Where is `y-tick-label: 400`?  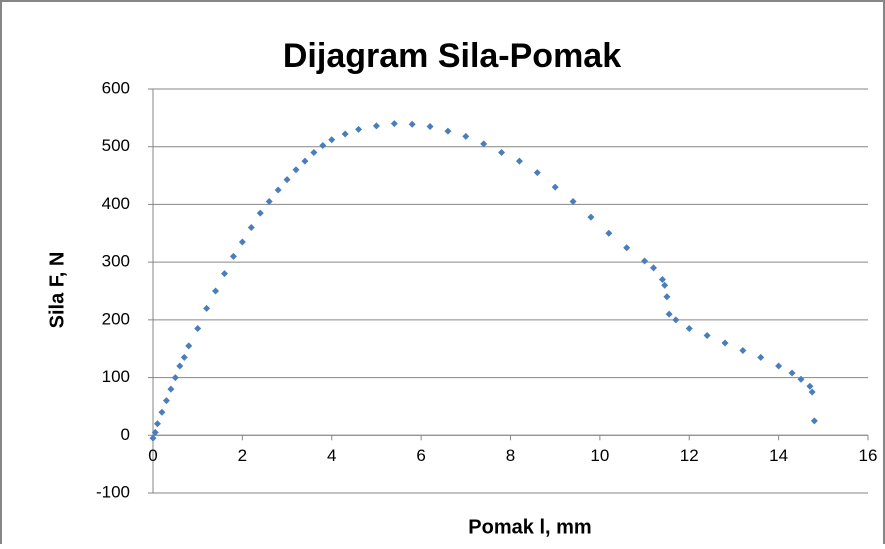 y-tick-label: 400 is located at coordinates (116, 203).